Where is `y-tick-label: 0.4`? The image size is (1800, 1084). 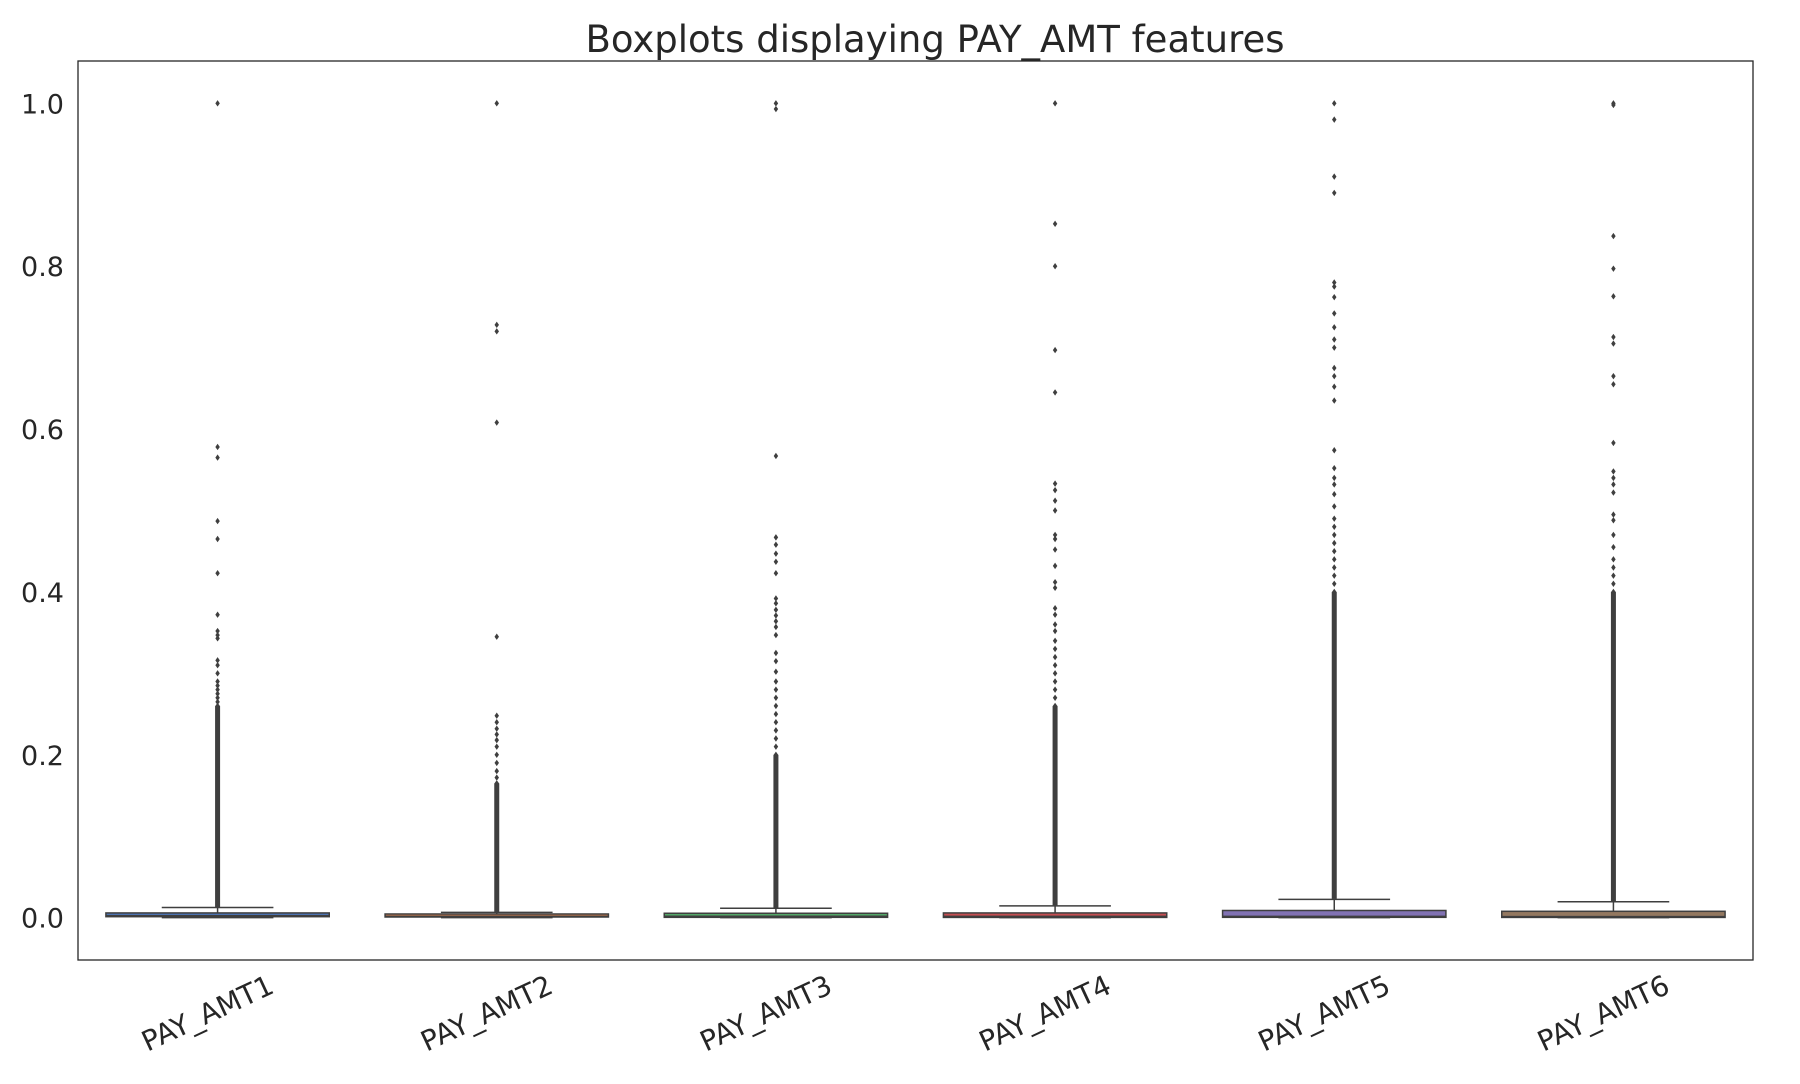 y-tick-label: 0.4 is located at coordinates (42, 593).